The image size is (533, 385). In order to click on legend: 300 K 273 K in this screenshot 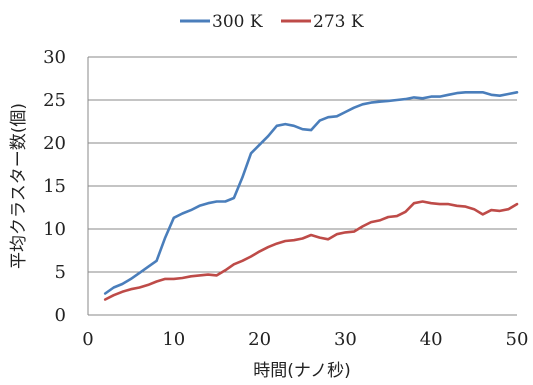, I will do `click(272, 22)`.